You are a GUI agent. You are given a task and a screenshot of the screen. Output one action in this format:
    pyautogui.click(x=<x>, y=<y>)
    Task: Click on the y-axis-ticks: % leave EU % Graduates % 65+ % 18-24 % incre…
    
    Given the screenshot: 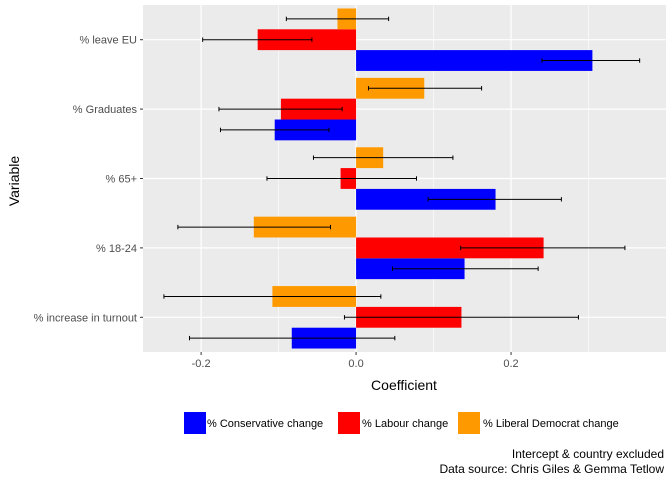 What is the action you would take?
    pyautogui.click(x=88, y=179)
    